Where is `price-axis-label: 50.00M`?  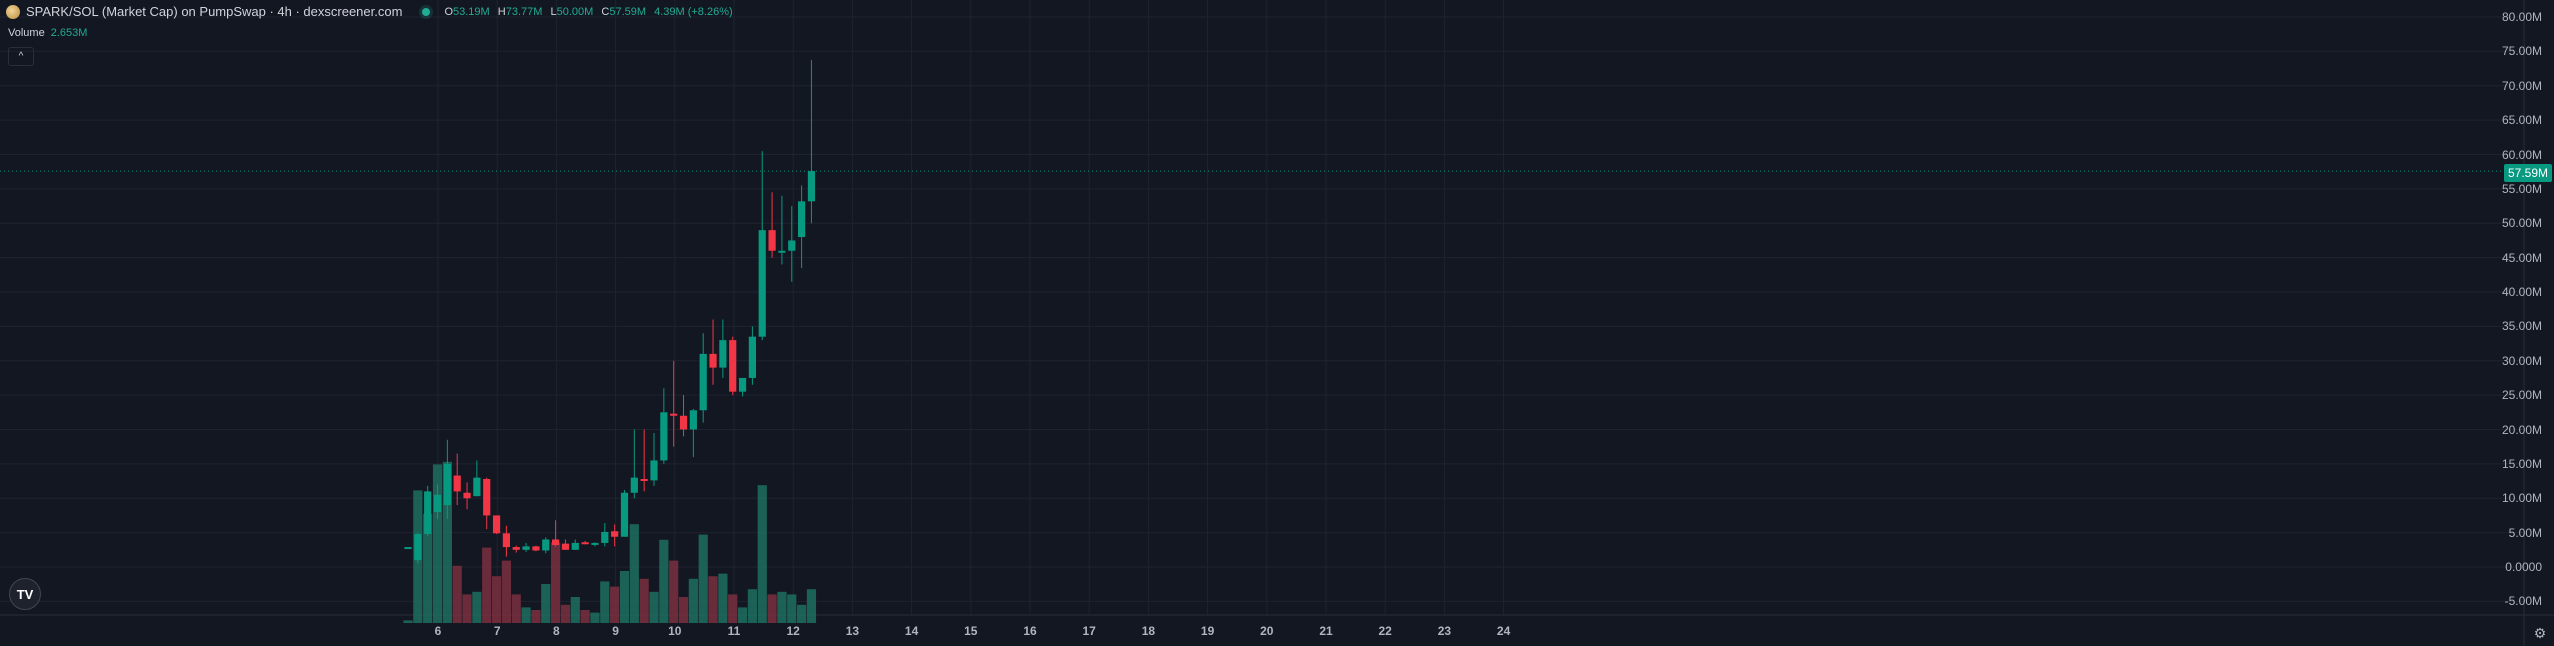
price-axis-label: 50.00M is located at coordinates (2521, 223).